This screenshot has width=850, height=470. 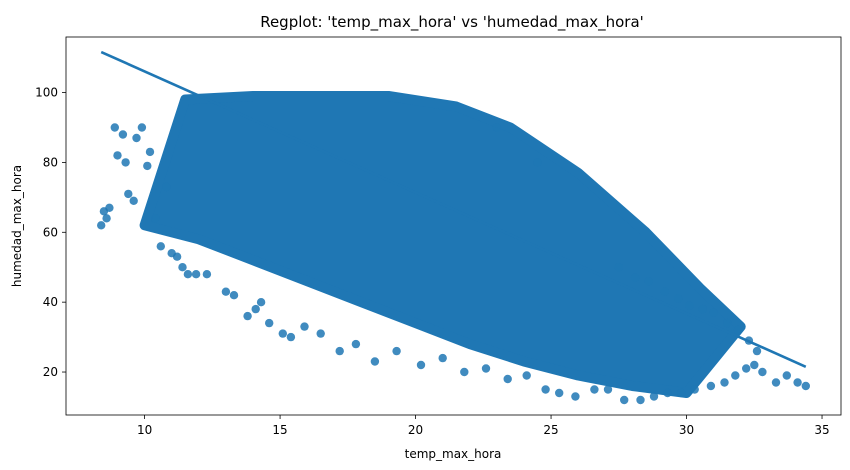 I want to click on x-tick-label: 35, so click(x=821, y=430).